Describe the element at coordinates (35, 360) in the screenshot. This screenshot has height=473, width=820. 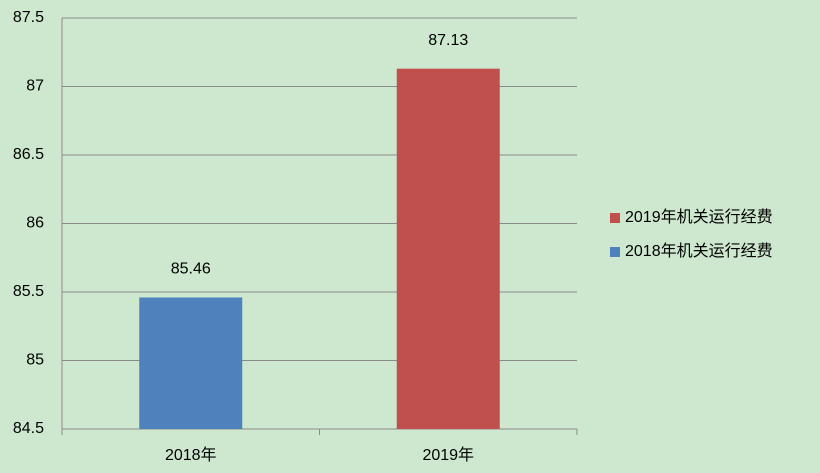
I see `y-tick-label: 85` at that location.